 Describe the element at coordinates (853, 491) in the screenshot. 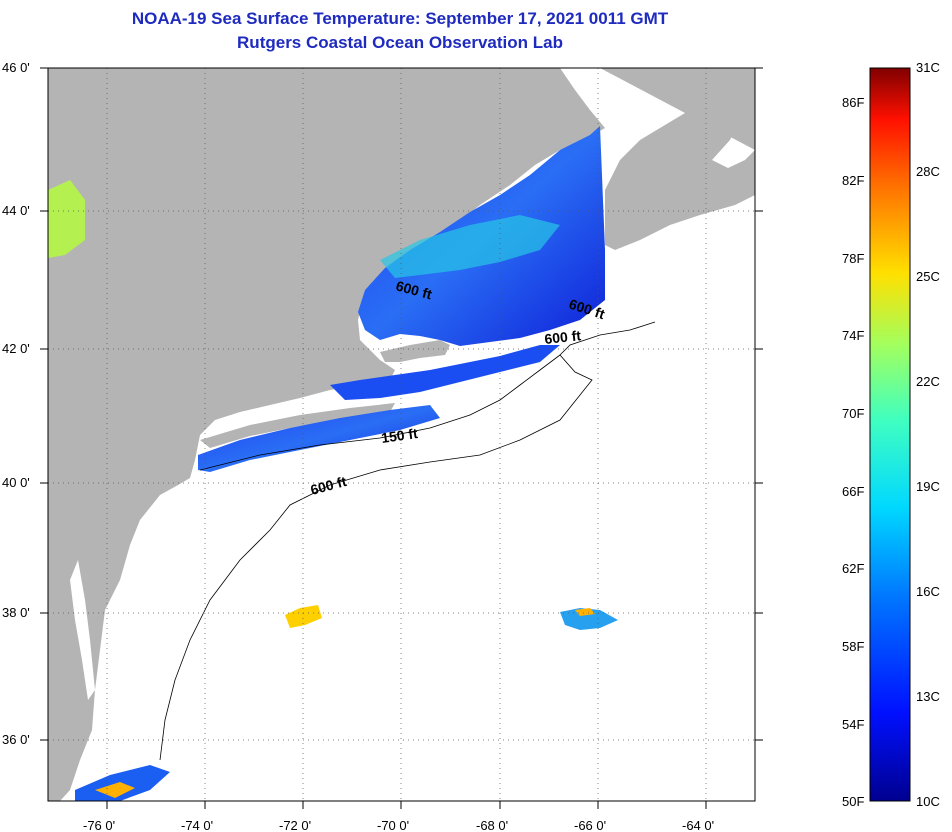

I see `cb-f-66: 66F` at that location.